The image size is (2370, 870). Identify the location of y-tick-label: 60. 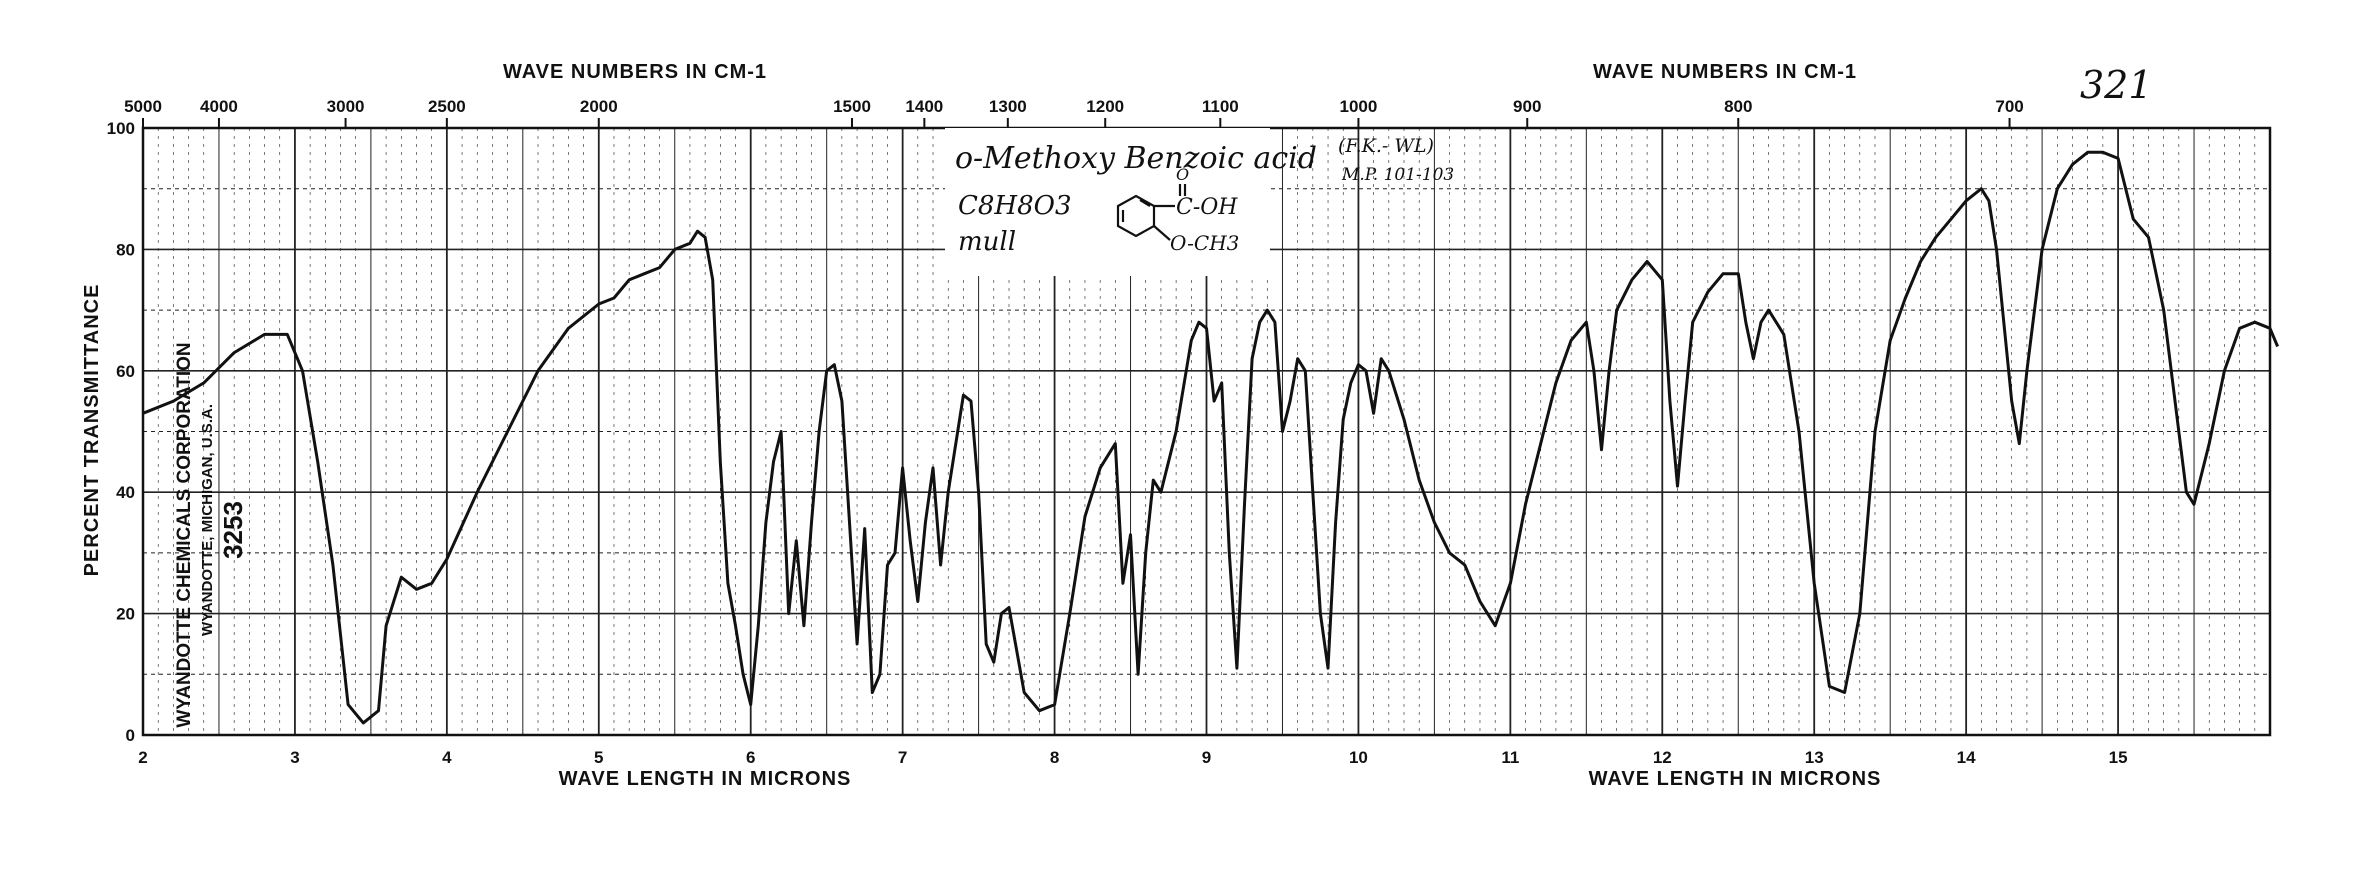
(125, 371).